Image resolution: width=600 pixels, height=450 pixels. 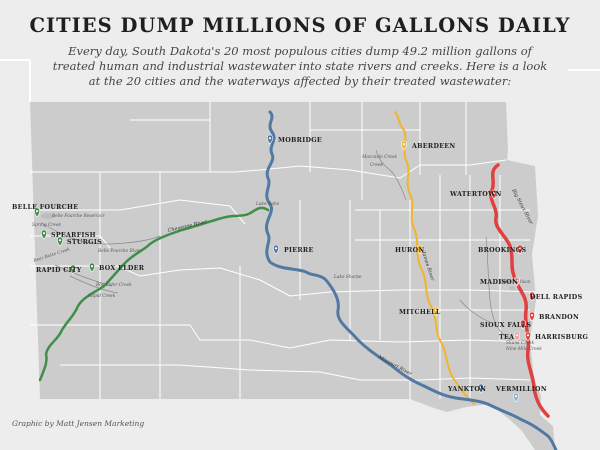 What do you see at coordinates (122, 268) in the screenshot?
I see `city-label: BOX ELDER` at bounding box center [122, 268].